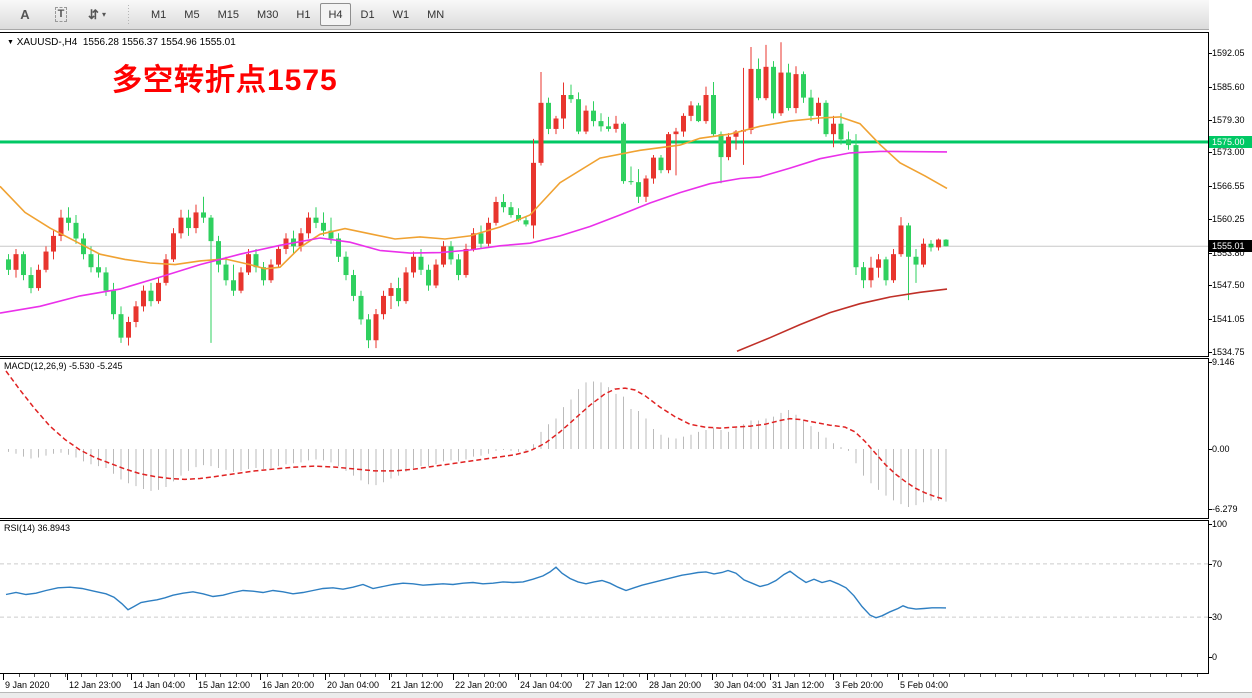  I want to click on time-tick-label: 31 Jan 12:00, so click(798, 685).